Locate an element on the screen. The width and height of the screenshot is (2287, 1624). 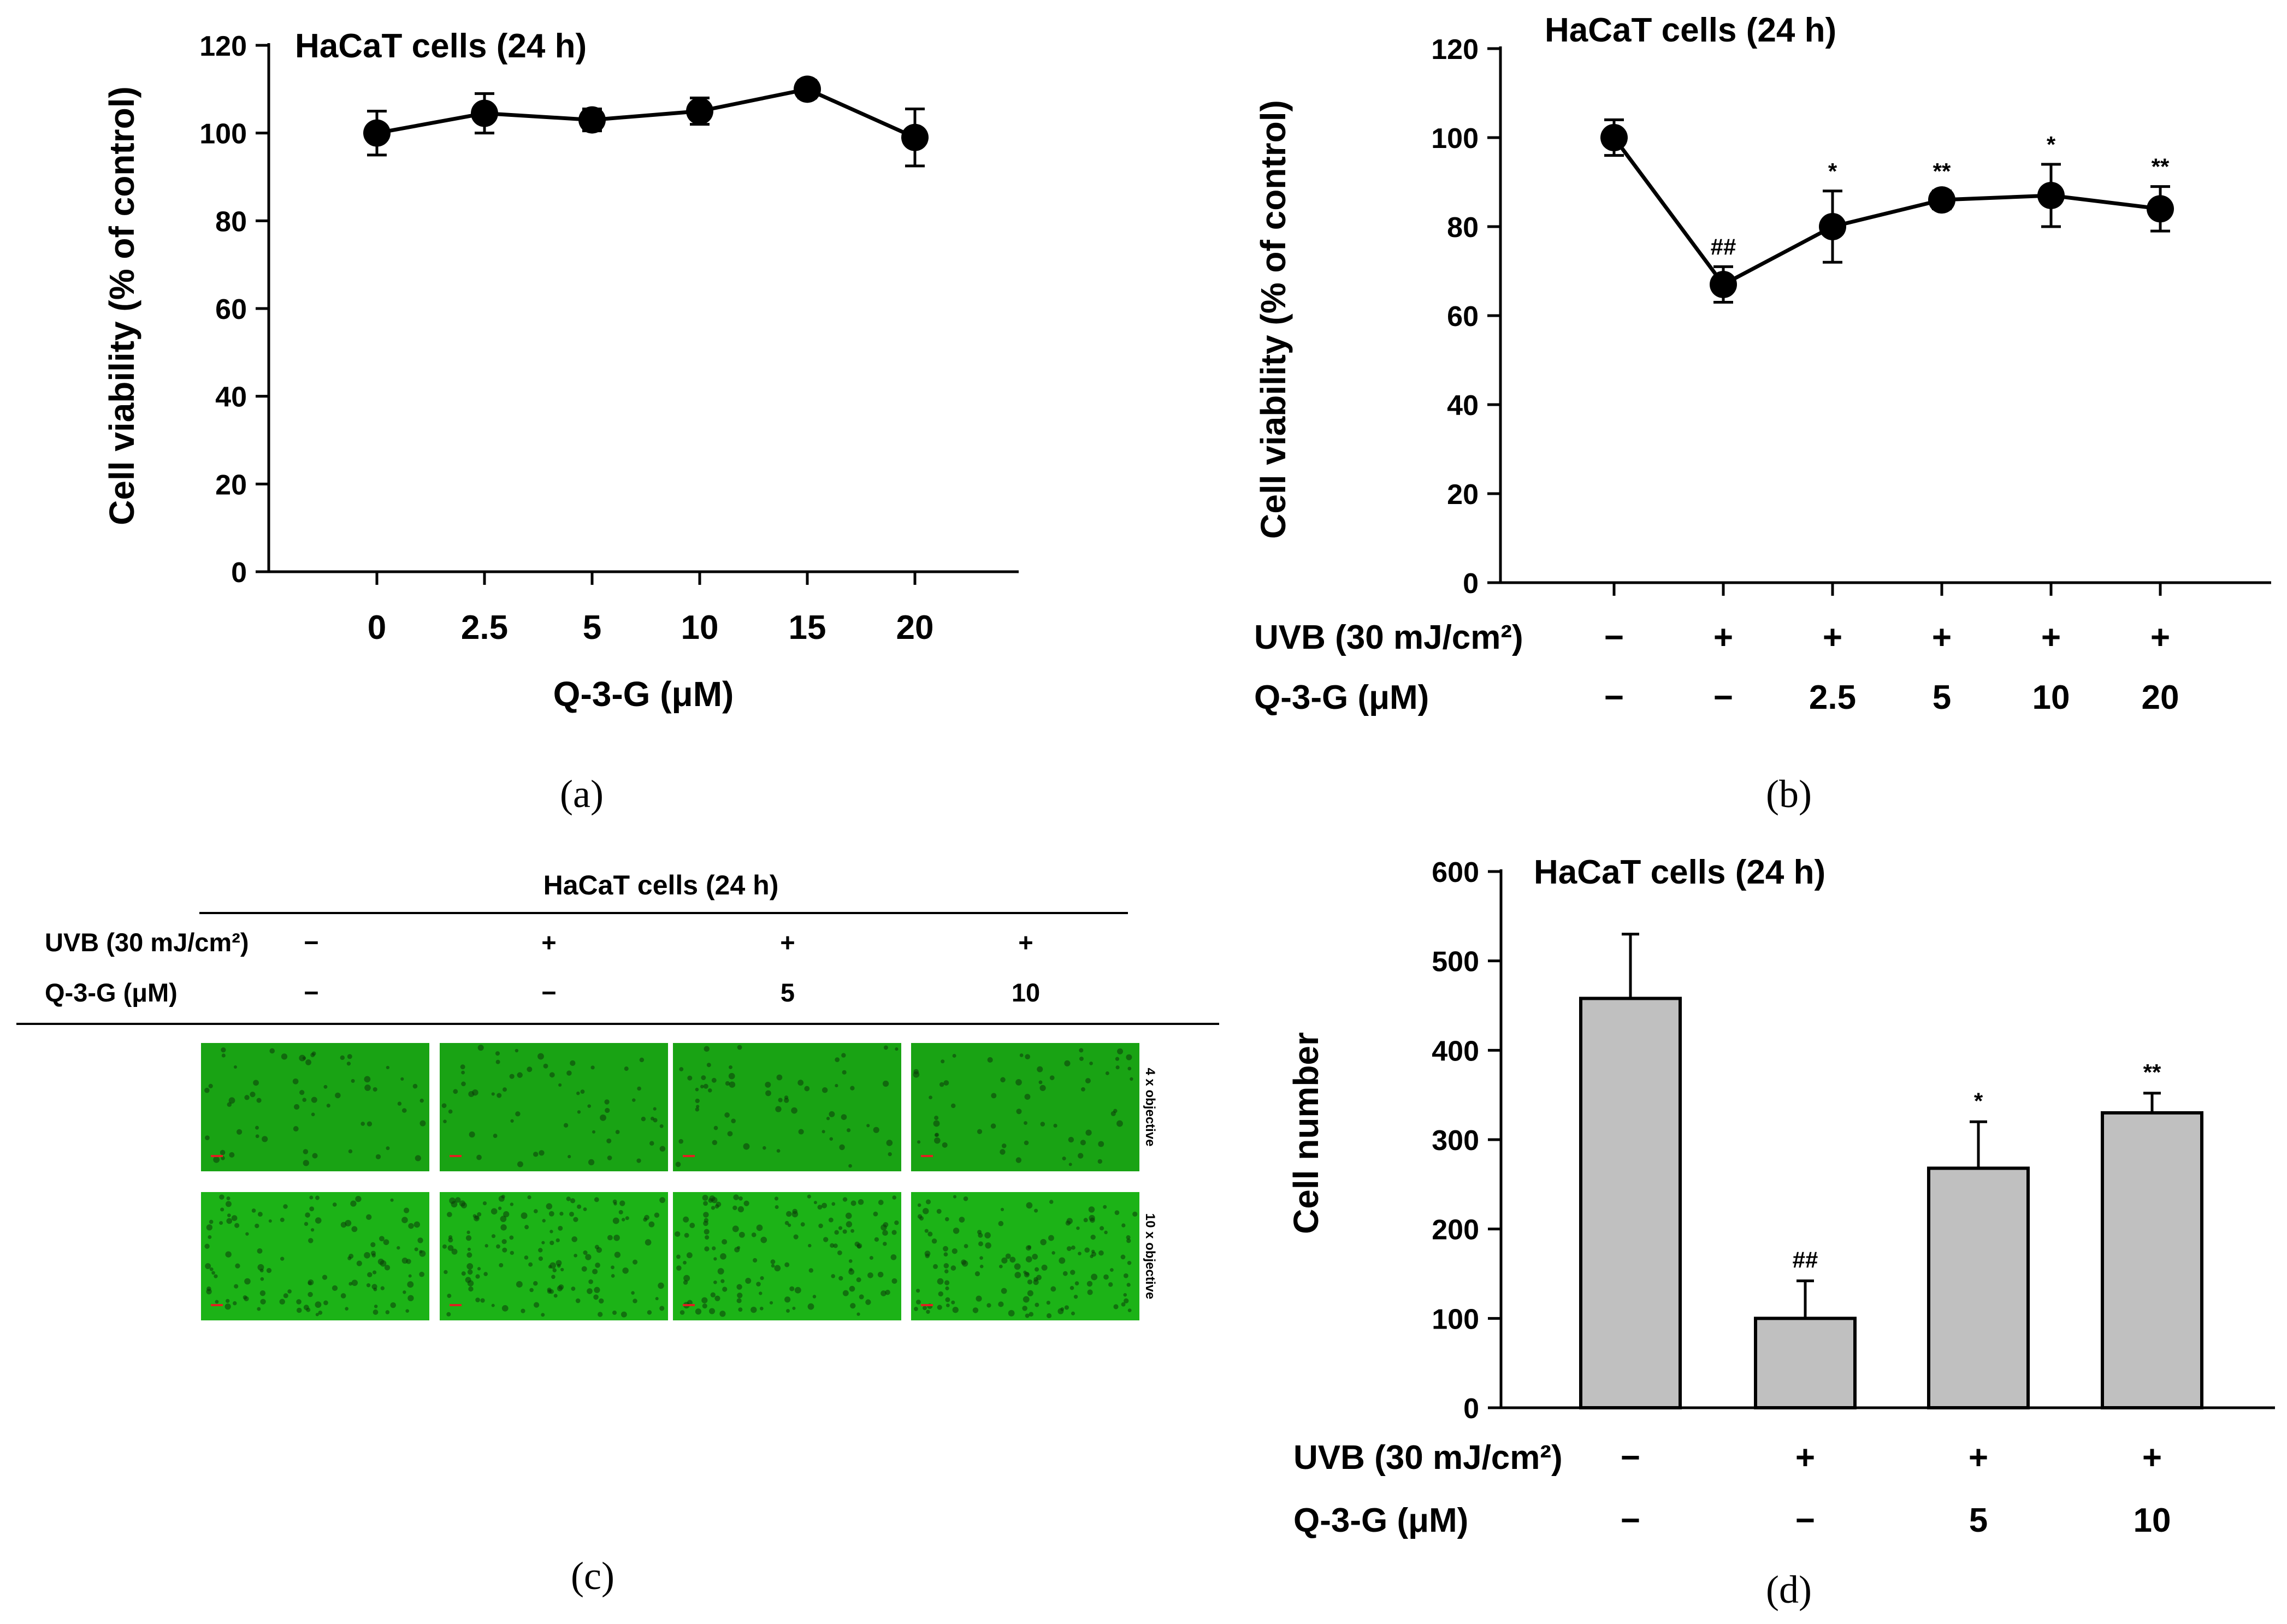
series-line is located at coordinates (646, 113).